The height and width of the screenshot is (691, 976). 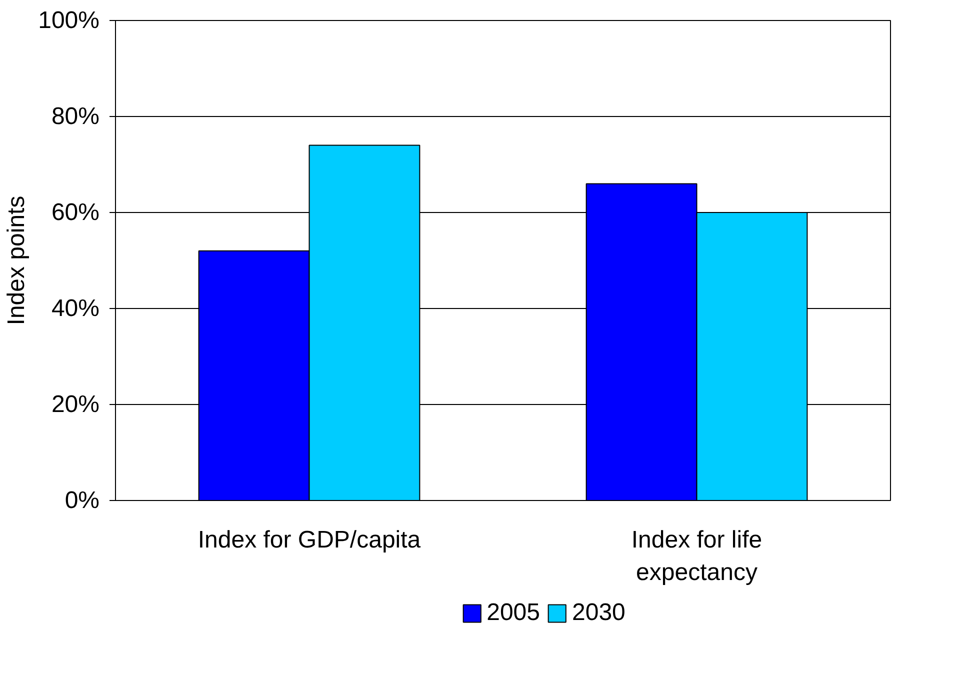 What do you see at coordinates (599, 613) in the screenshot?
I see `legend-label: 2030` at bounding box center [599, 613].